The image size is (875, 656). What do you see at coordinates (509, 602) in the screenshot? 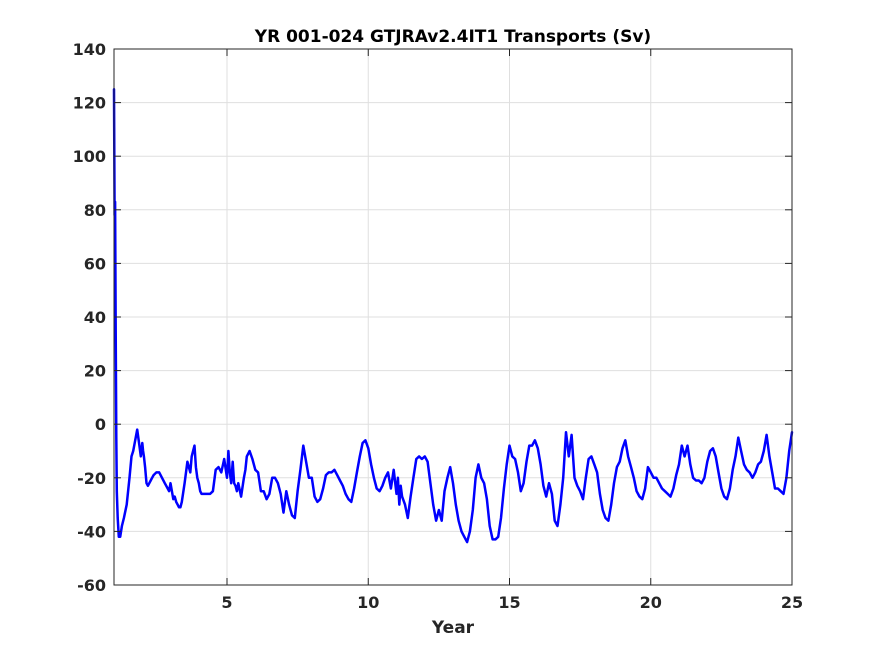
I see `x-tick-label: 15` at bounding box center [509, 602].